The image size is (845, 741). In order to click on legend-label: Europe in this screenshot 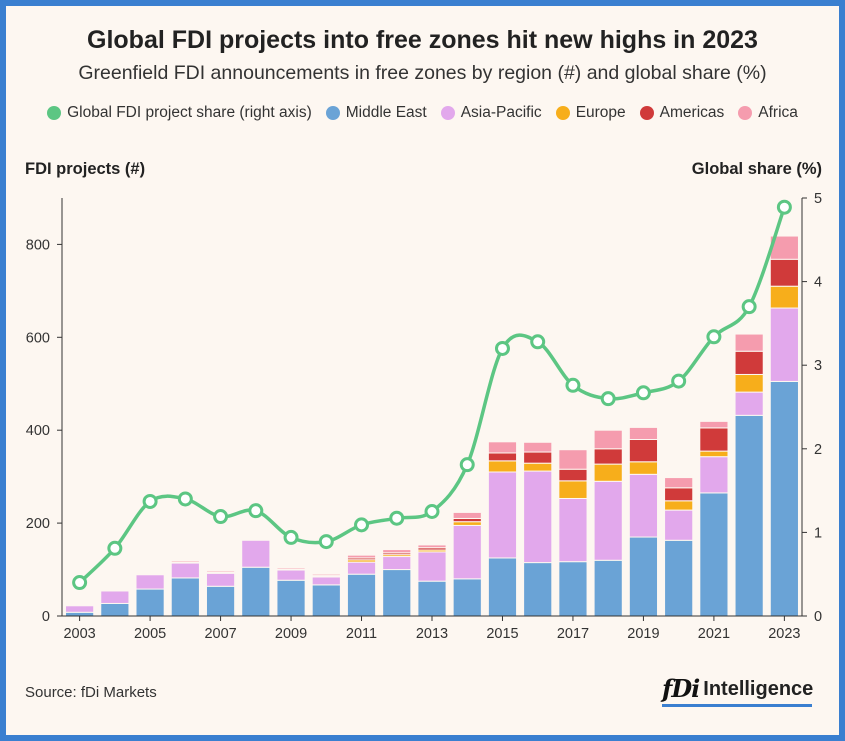, I will do `click(600, 112)`.